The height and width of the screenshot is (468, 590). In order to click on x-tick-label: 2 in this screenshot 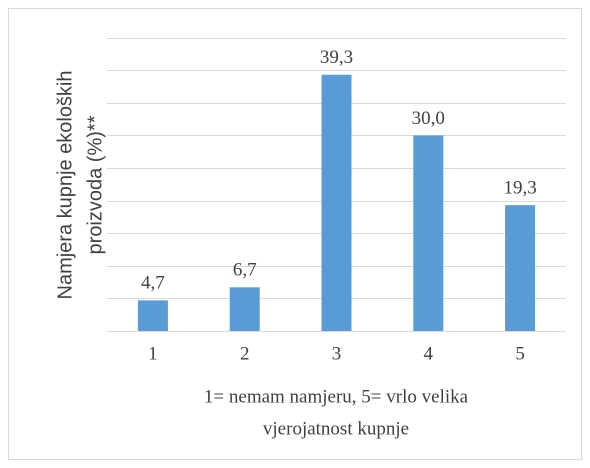, I will do `click(245, 353)`.